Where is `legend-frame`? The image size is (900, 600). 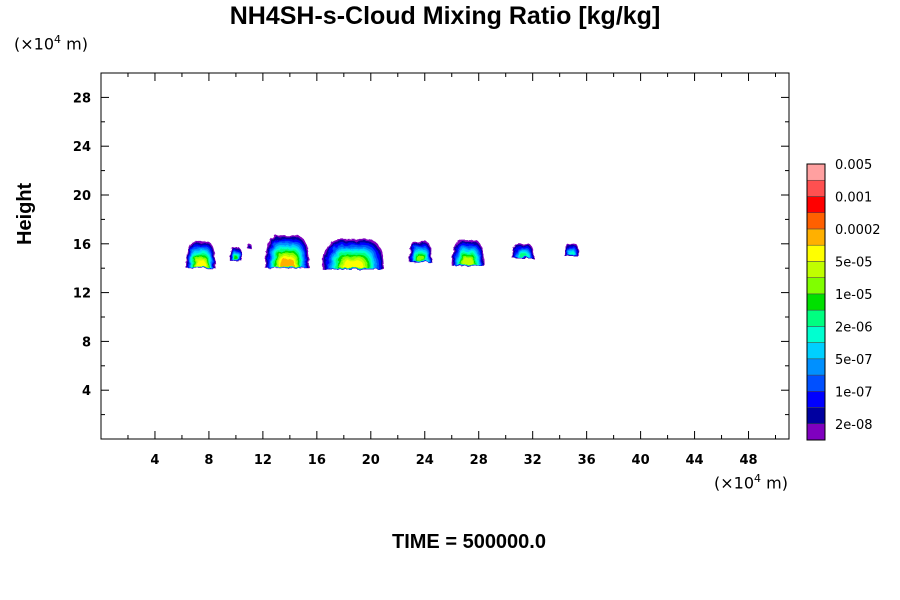 legend-frame is located at coordinates (816, 302).